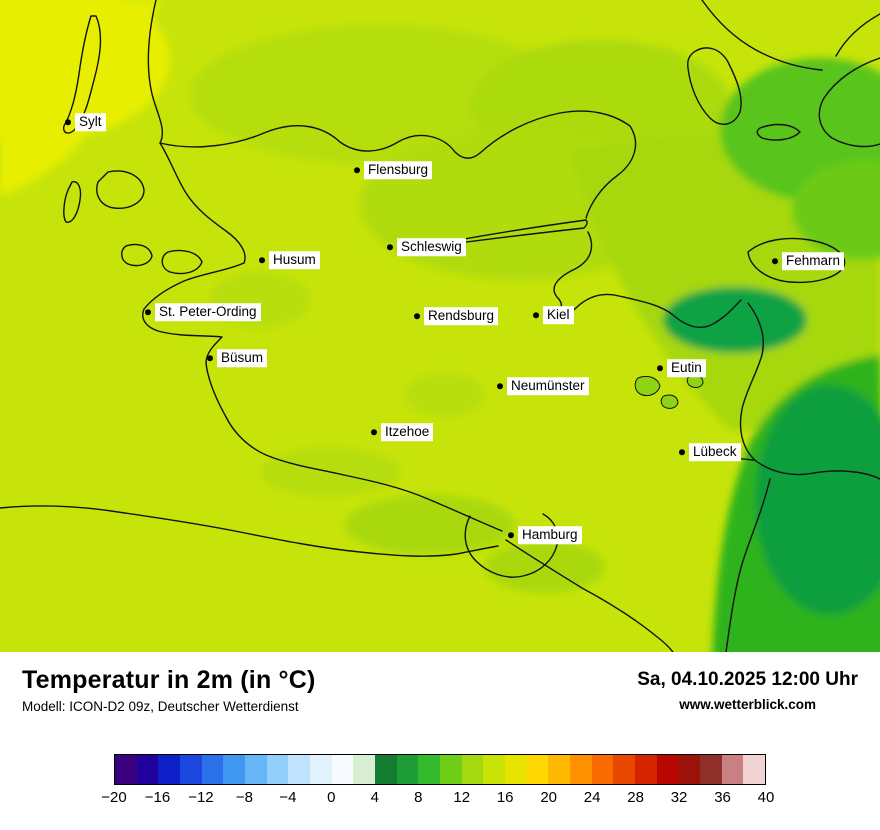  I want to click on city-marker: Schleswig, so click(426, 247).